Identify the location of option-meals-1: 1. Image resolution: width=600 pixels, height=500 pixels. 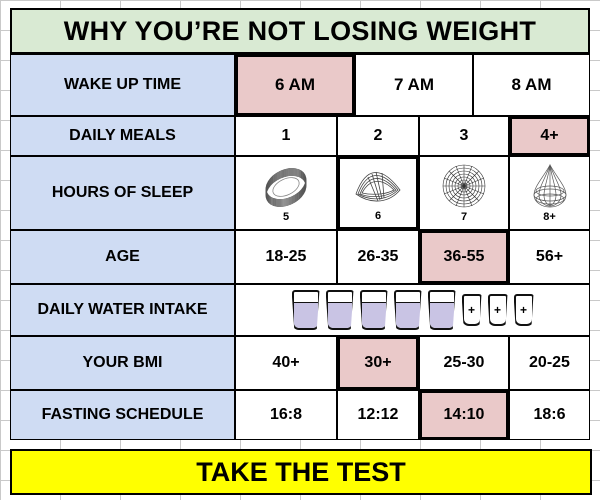
(286, 136).